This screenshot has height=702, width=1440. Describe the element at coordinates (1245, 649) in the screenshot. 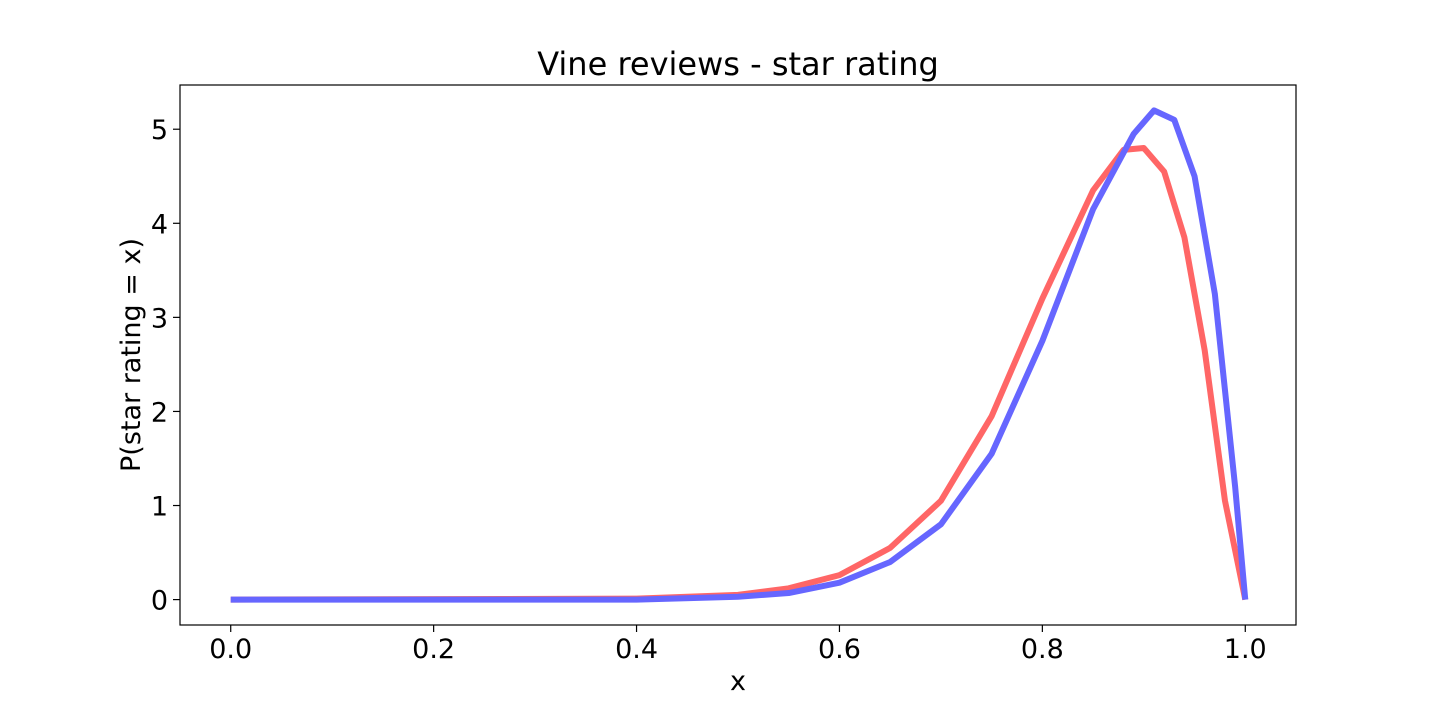

I see `x-tick-label: 1.0` at that location.